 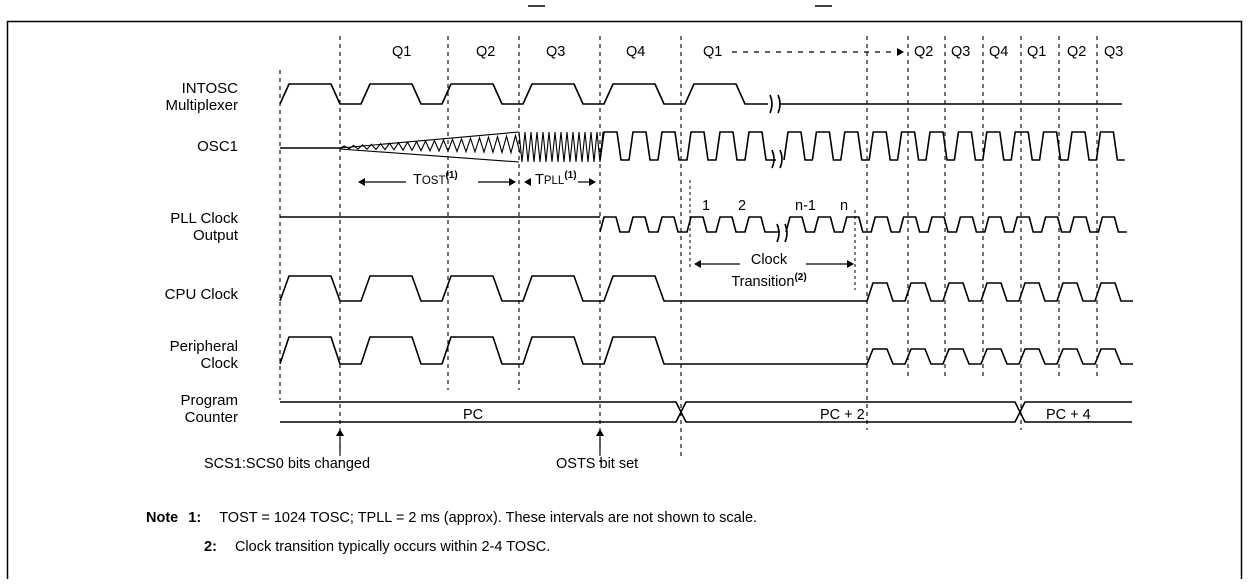 I want to click on peripheral-label-line2: Clock, so click(x=219, y=363).